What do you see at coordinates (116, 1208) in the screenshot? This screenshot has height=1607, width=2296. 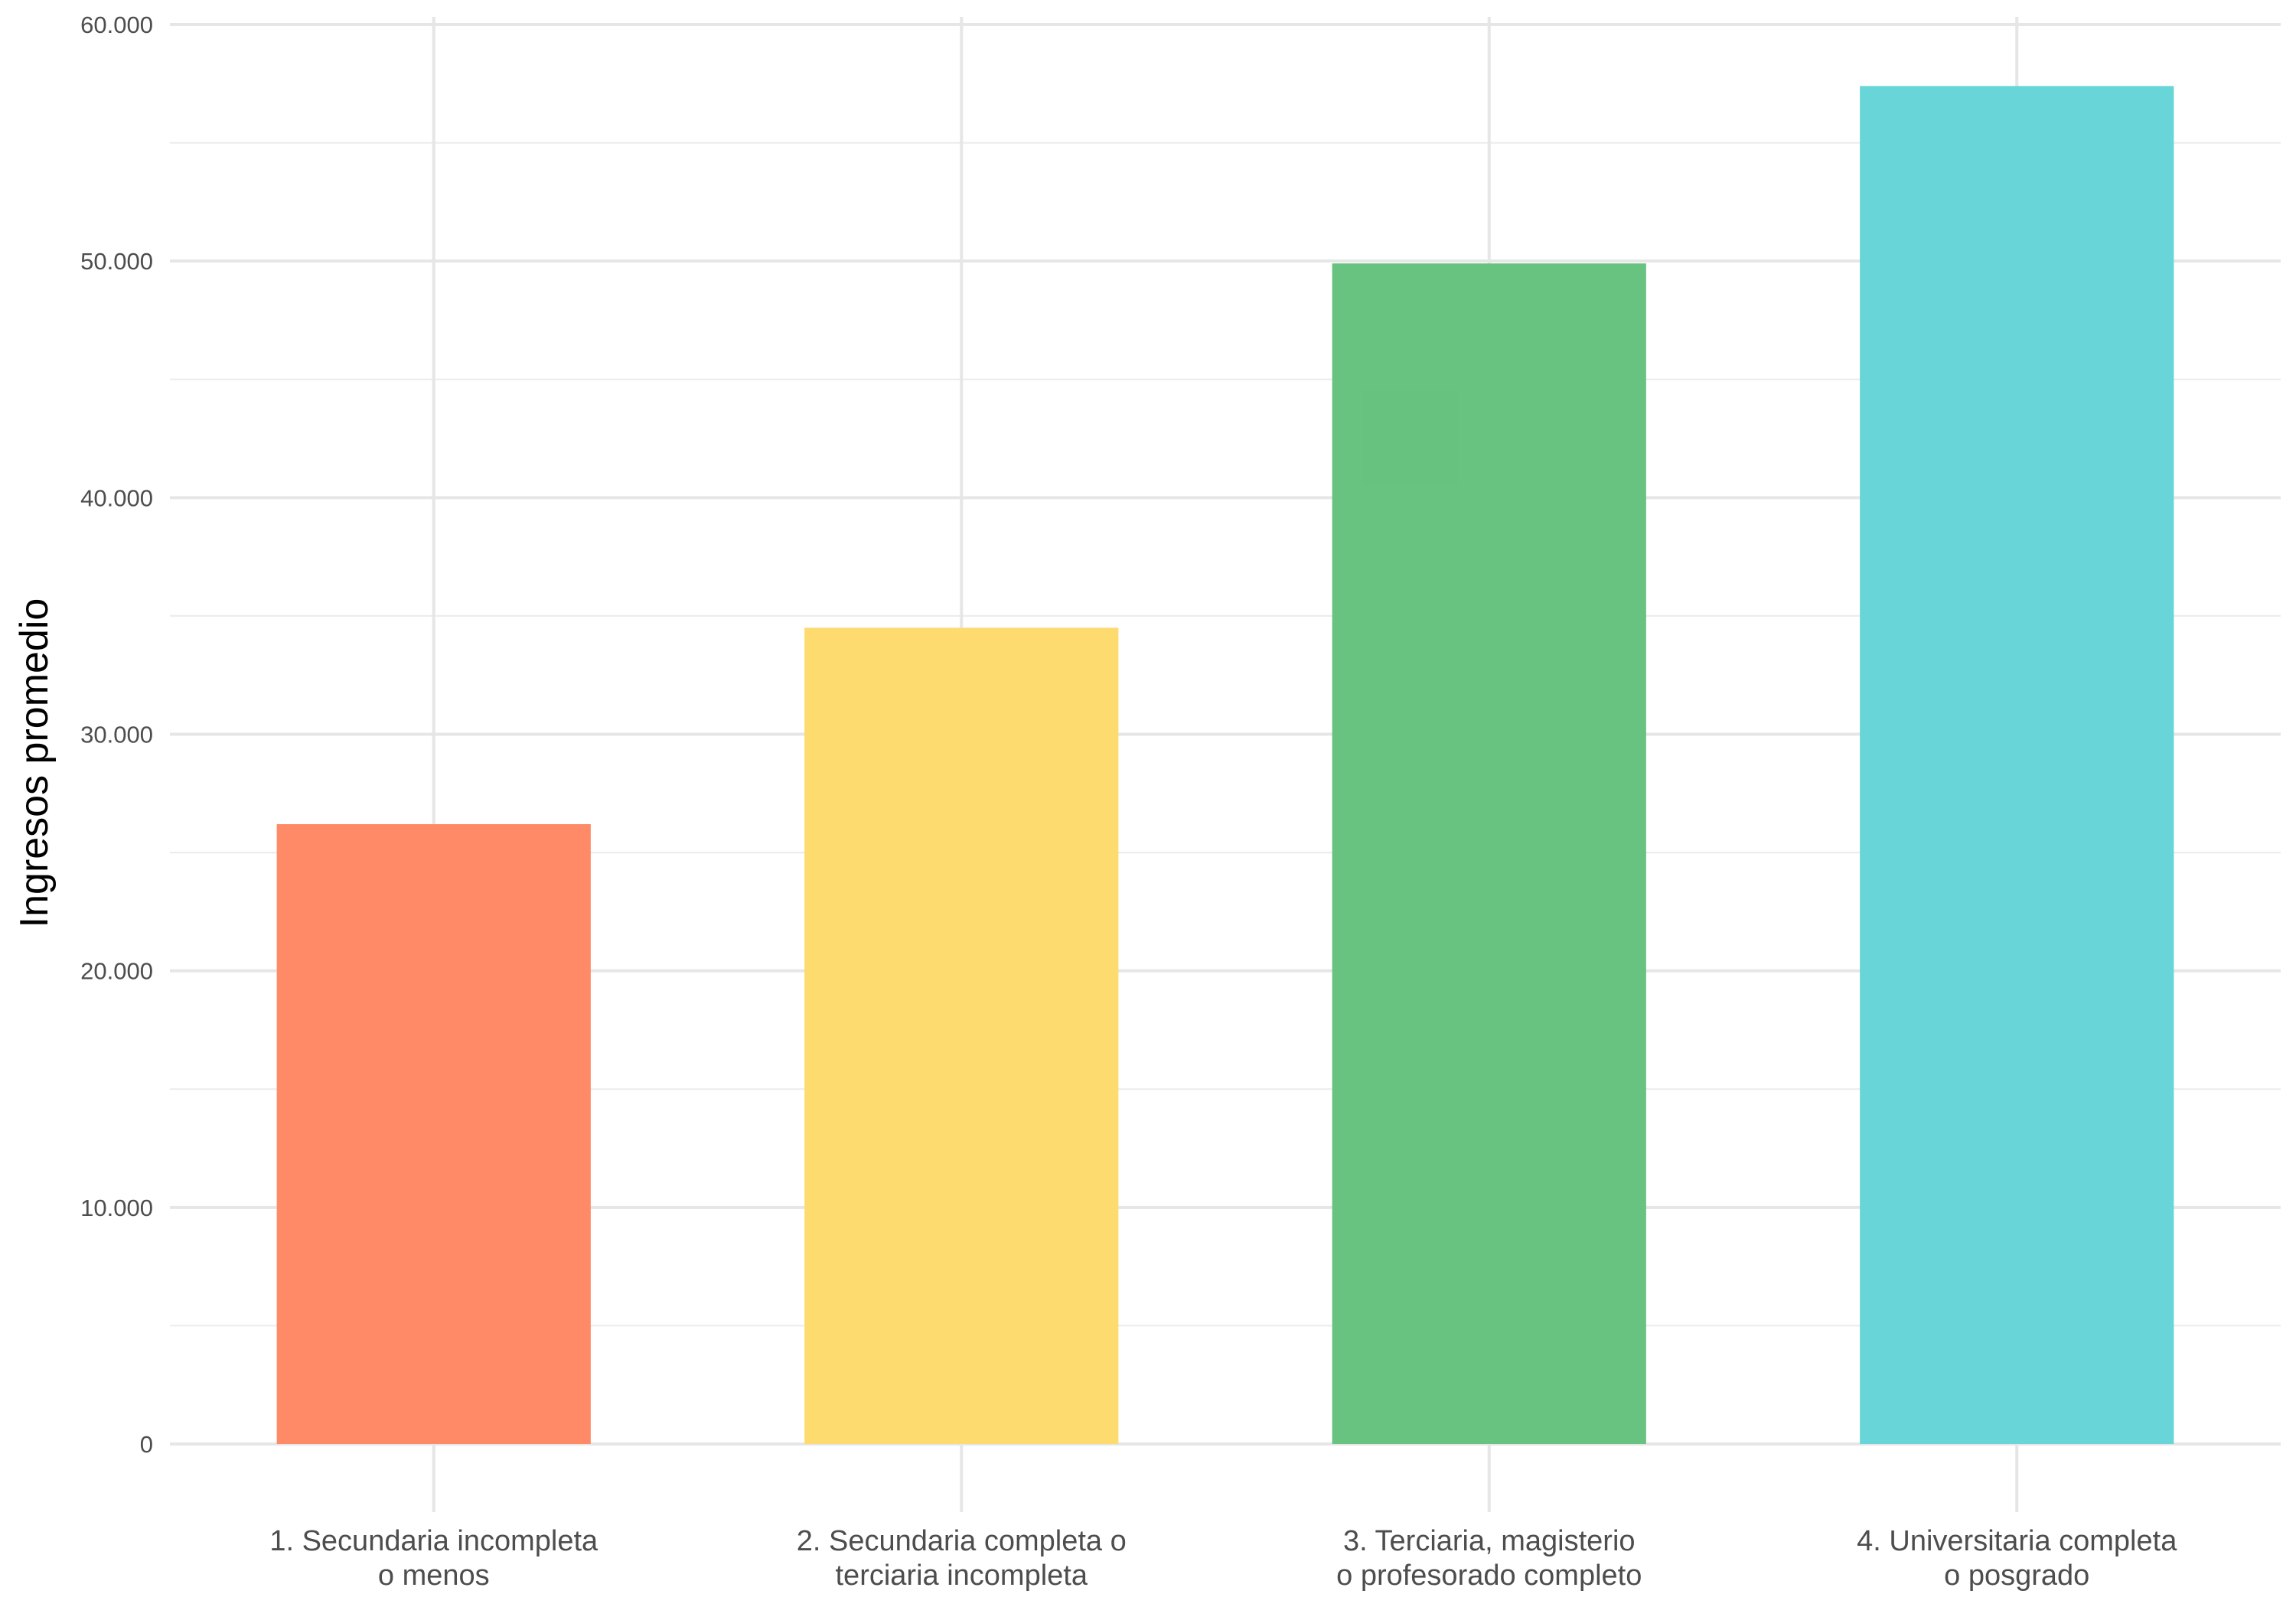 I see `y-tick-label: 10.000` at bounding box center [116, 1208].